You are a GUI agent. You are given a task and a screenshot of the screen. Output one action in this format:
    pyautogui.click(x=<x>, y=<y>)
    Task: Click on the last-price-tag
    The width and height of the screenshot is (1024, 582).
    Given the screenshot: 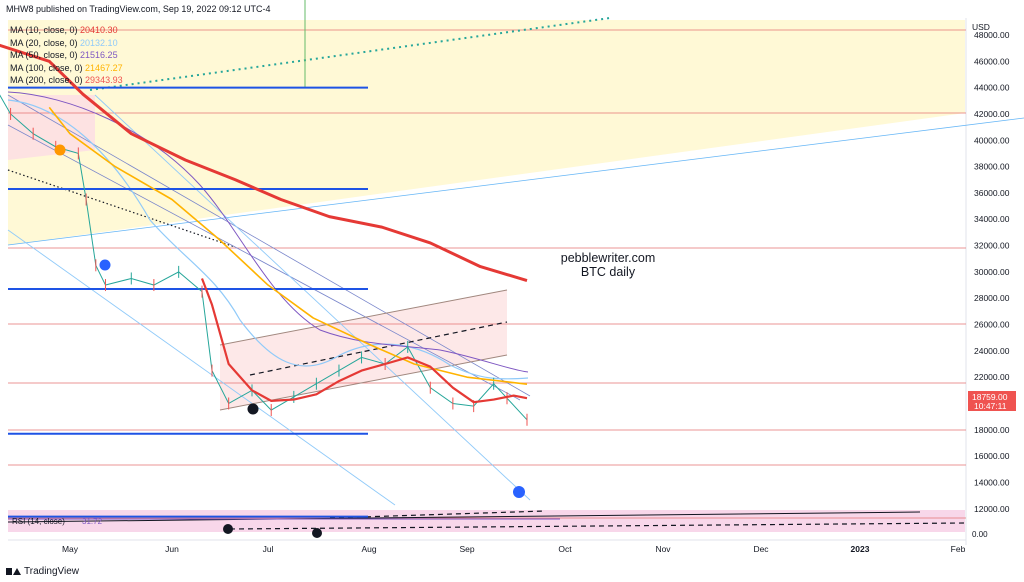 What is the action you would take?
    pyautogui.click(x=992, y=401)
    